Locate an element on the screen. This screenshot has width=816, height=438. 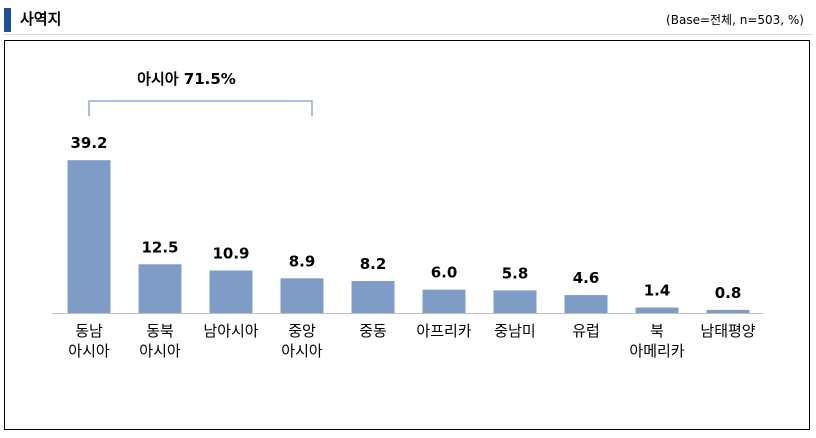
data-label: 8.2 is located at coordinates (373, 264).